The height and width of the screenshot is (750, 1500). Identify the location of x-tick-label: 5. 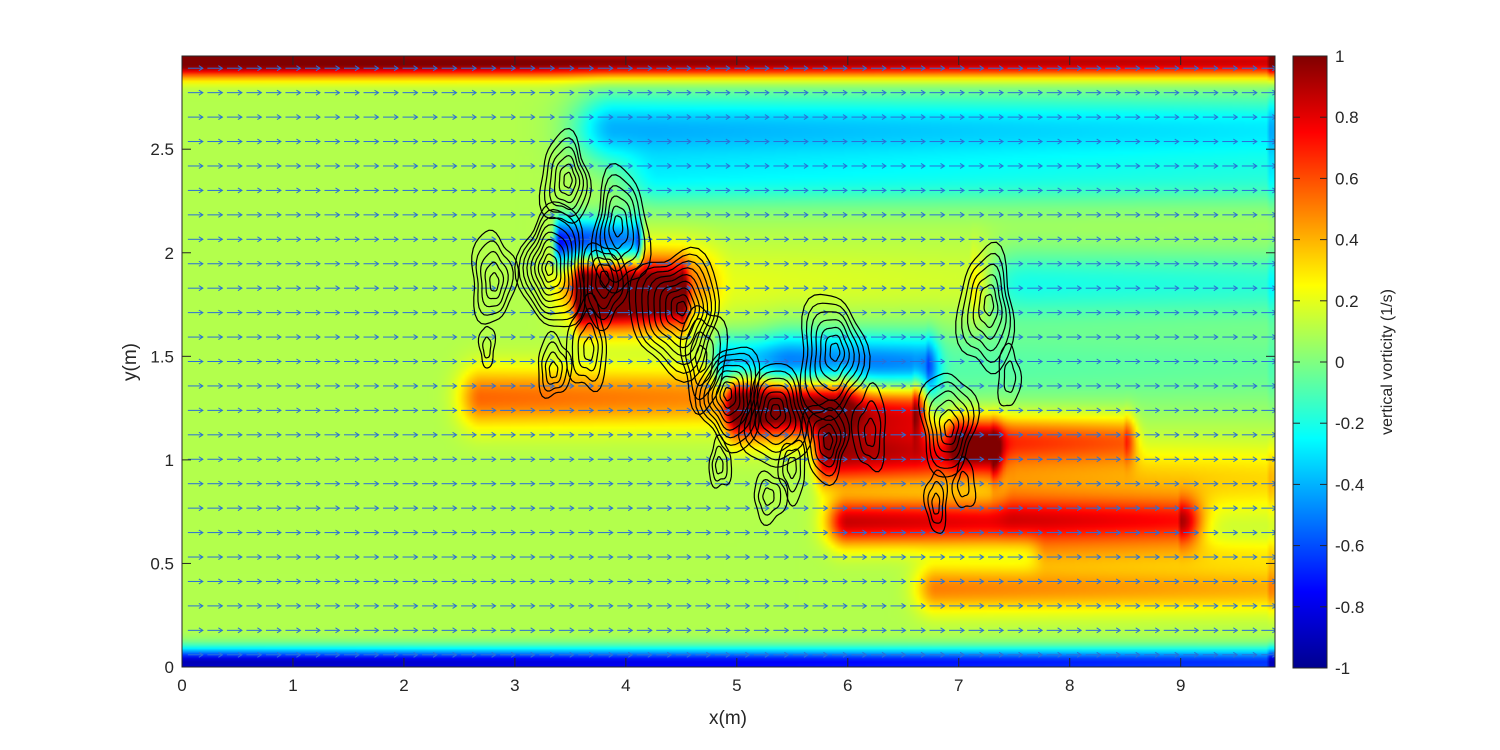
(736, 685).